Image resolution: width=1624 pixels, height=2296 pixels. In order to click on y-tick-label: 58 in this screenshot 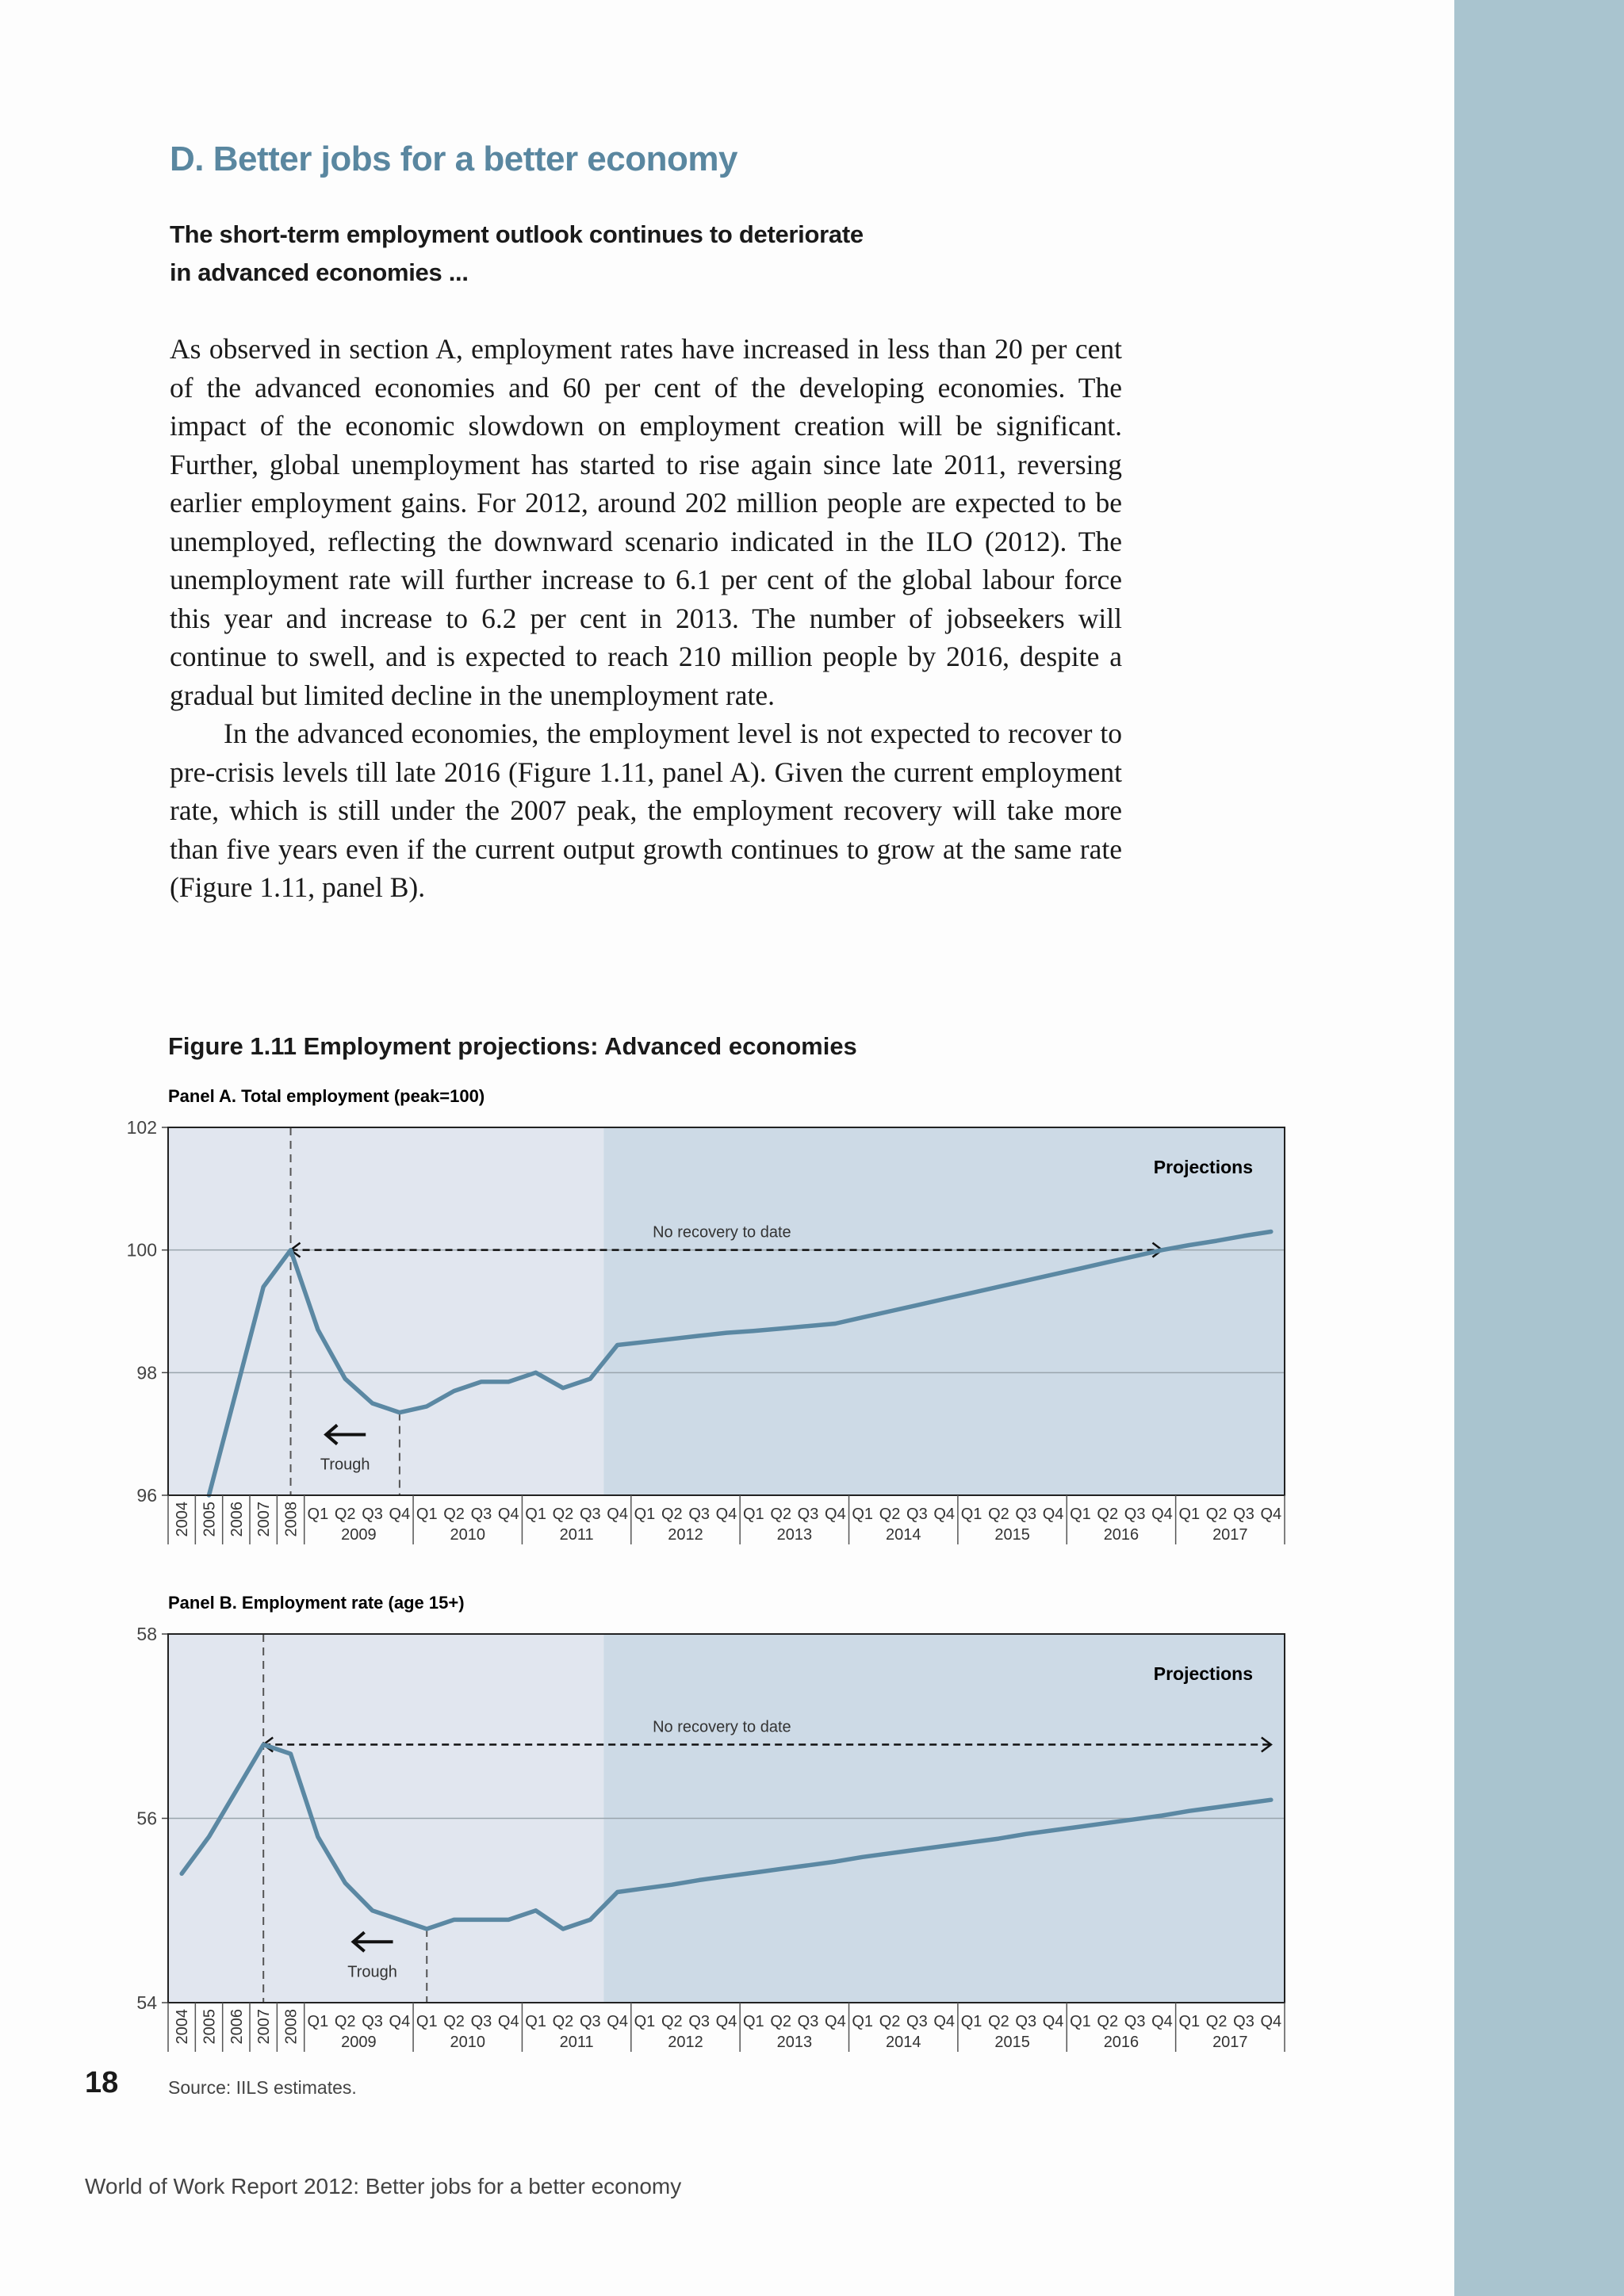, I will do `click(146, 1634)`.